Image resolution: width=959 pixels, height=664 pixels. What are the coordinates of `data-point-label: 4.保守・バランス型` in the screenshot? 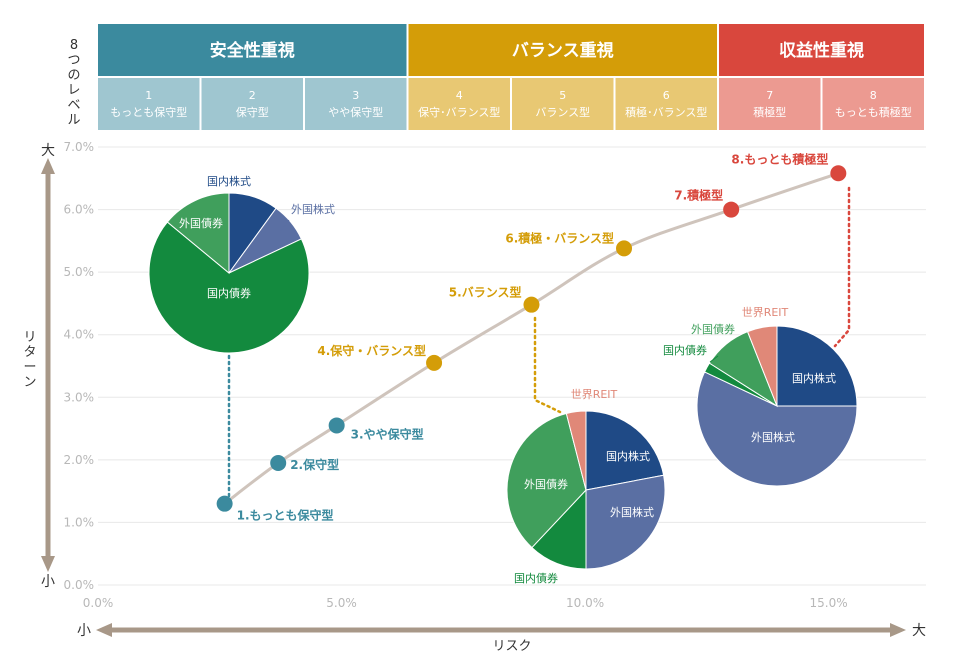 It's located at (371, 350).